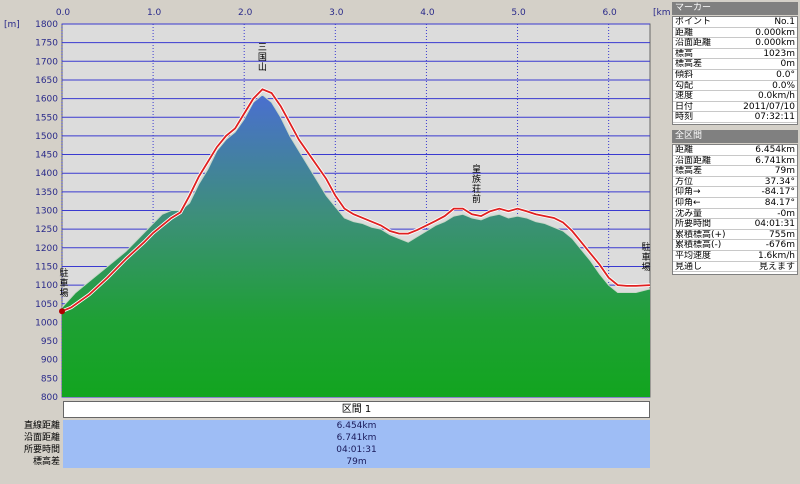  What do you see at coordinates (779, 202) in the screenshot?
I see `all-row-value: 84.17°` at bounding box center [779, 202].